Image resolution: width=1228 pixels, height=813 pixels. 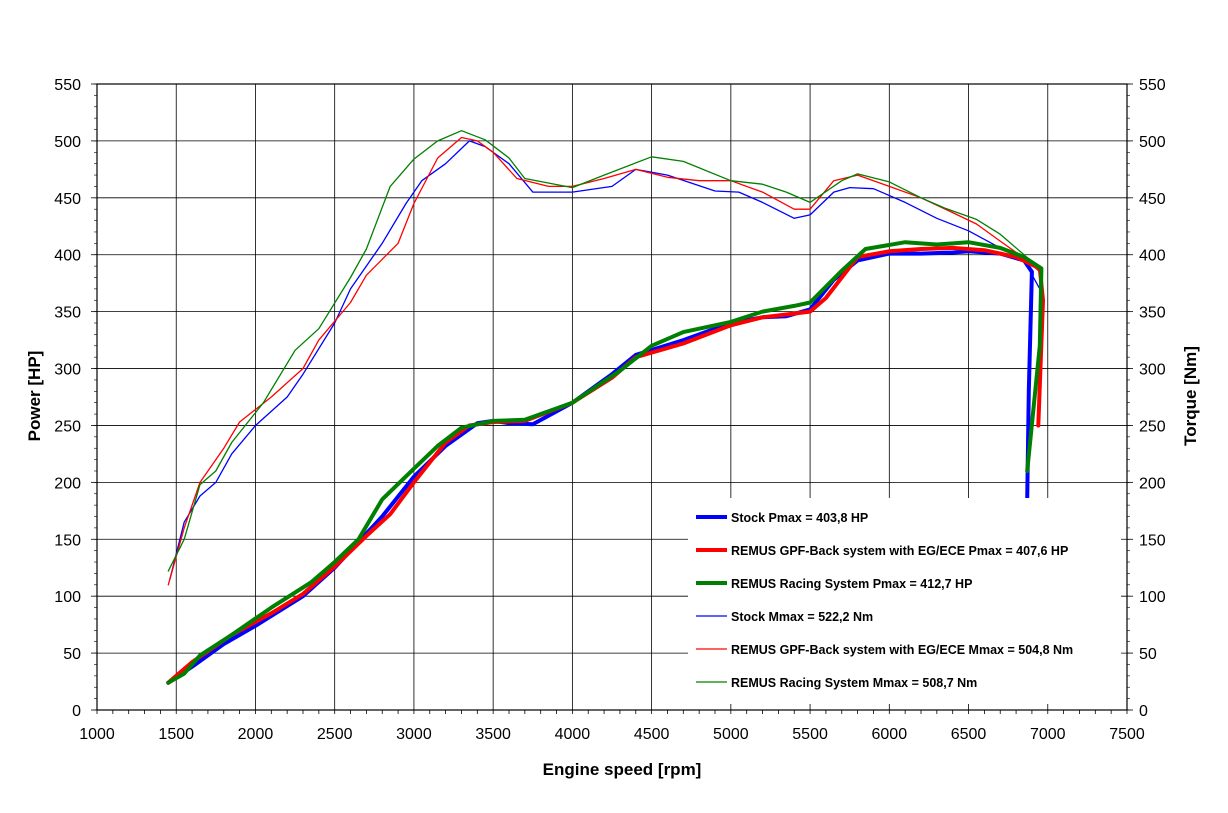 I want to click on y-tick-label-right: 300, so click(x=1152, y=370).